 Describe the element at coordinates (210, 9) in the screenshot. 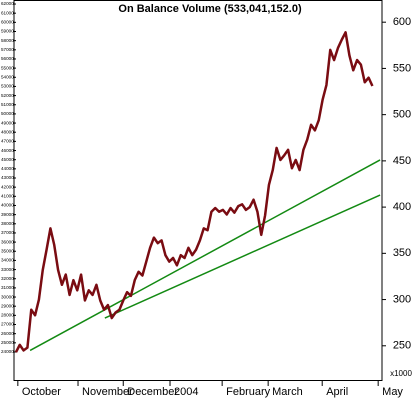

I see `chart-title: On Balance Volume (533,041,152.0)` at that location.